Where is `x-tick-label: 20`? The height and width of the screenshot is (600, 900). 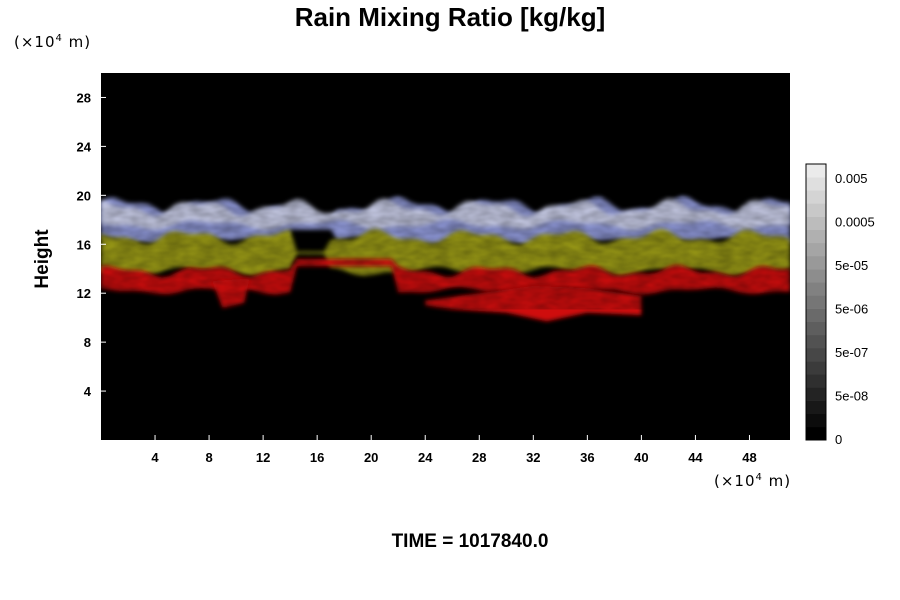 x-tick-label: 20 is located at coordinates (371, 457).